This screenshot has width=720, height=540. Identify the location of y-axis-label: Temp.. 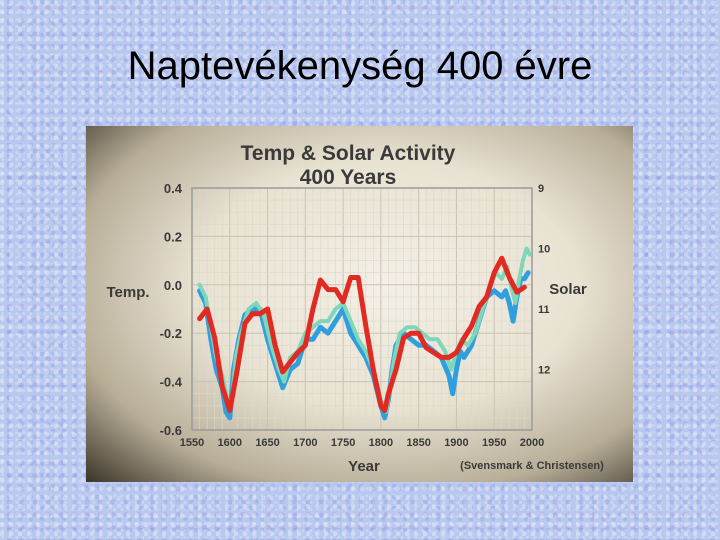
(127, 292).